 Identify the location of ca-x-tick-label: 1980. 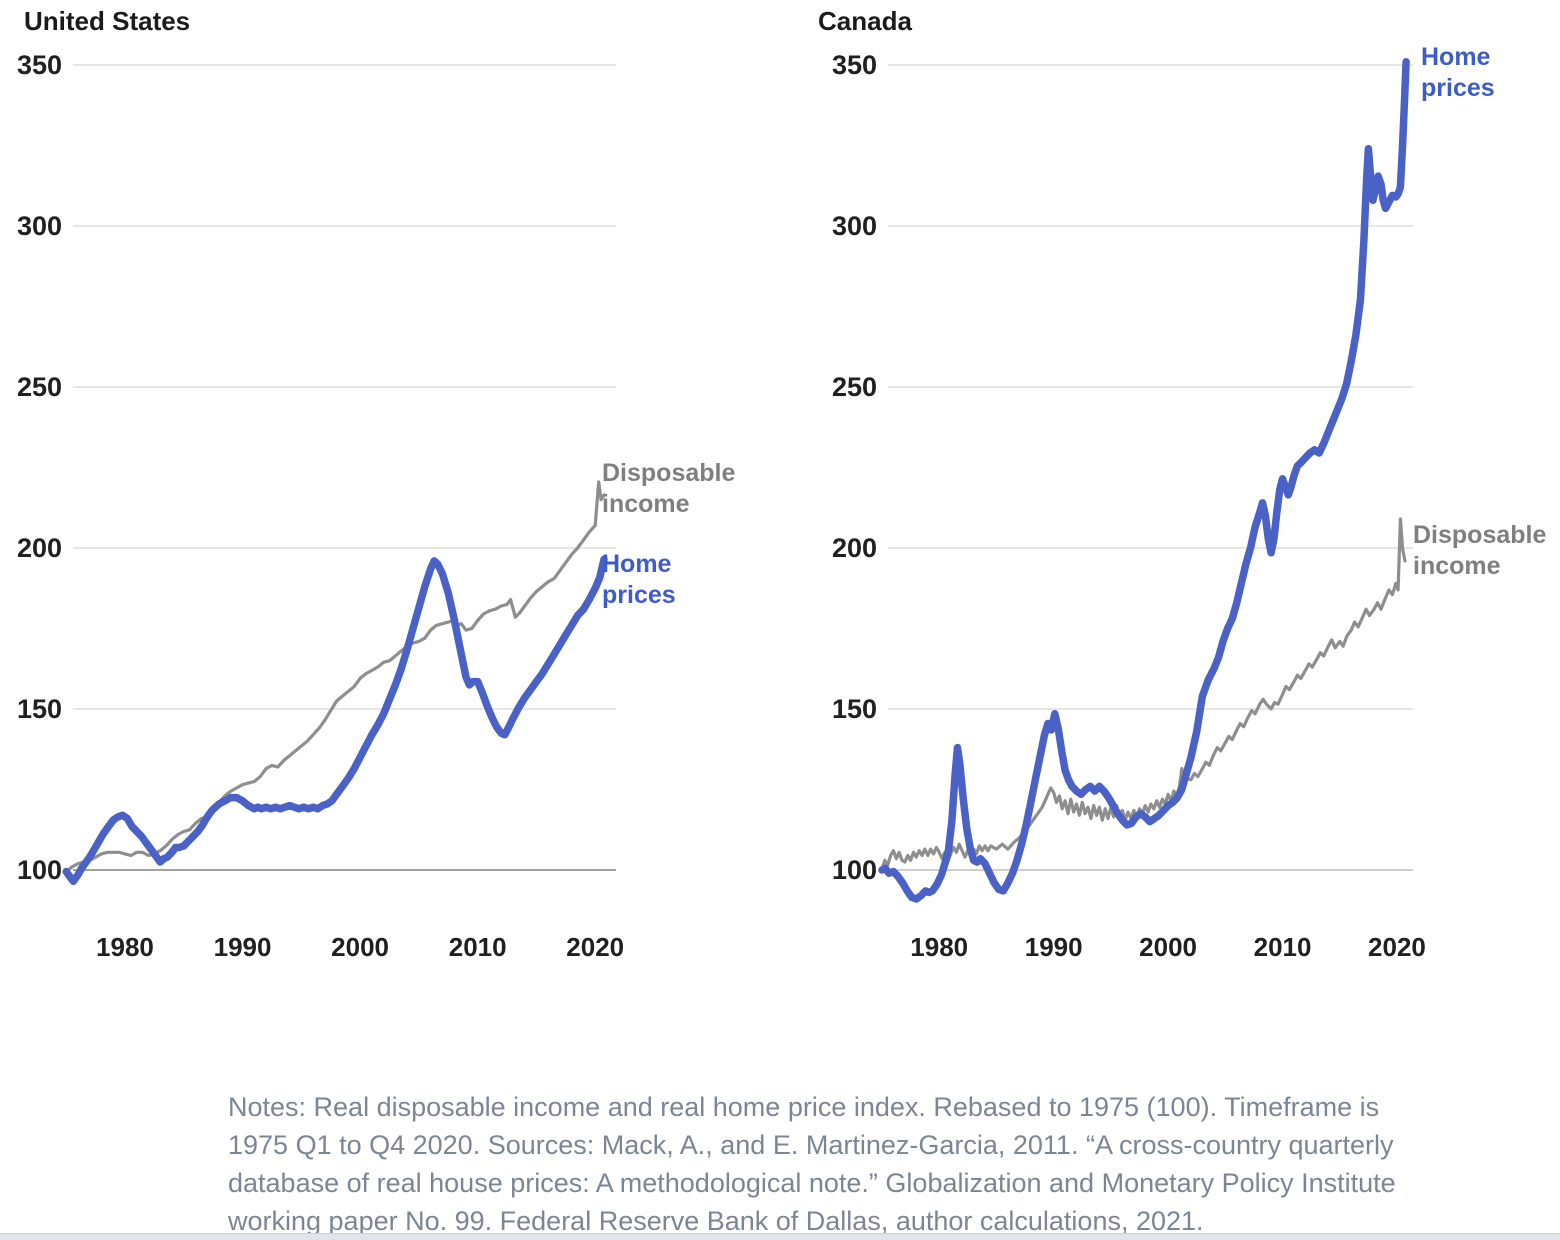
(939, 947).